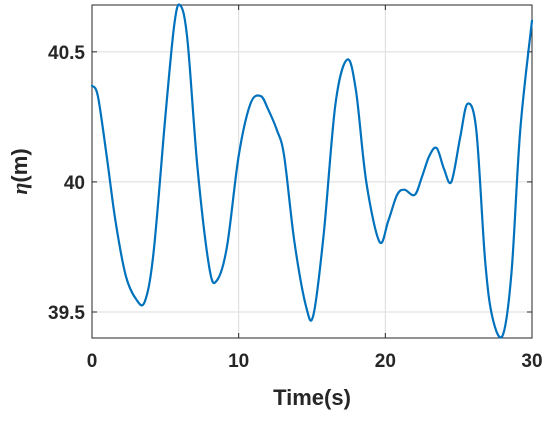 The width and height of the screenshot is (550, 422). I want to click on x-axis-label: Time(s), so click(312, 397).